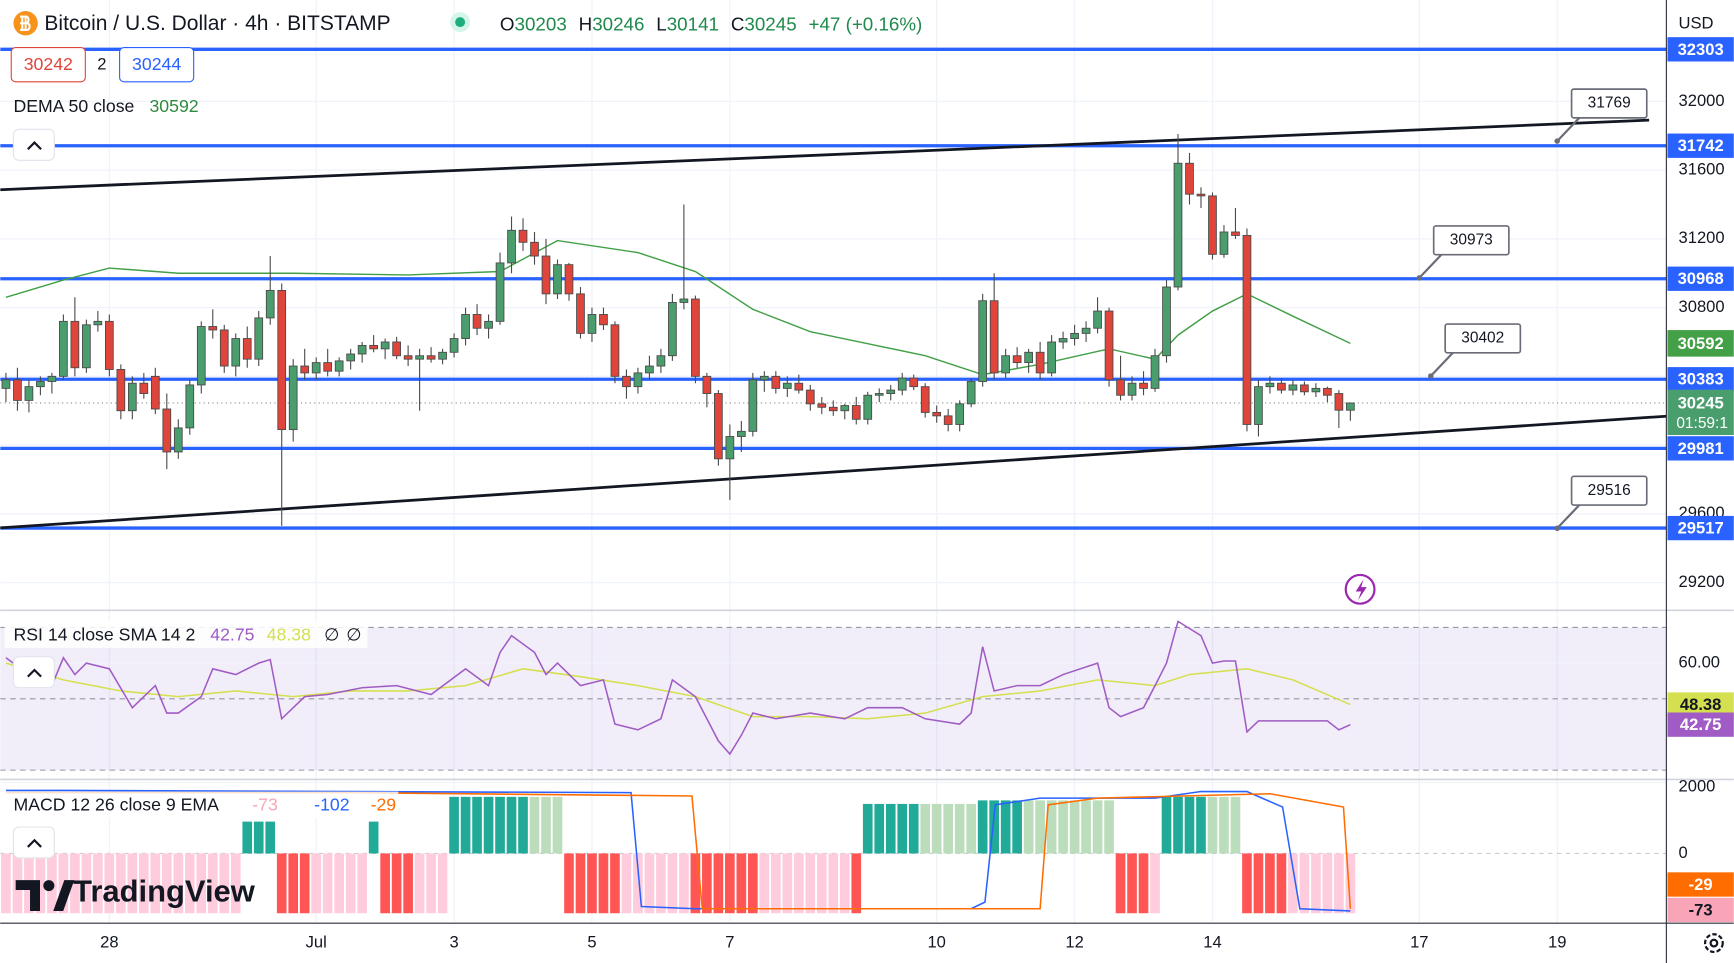 This screenshot has height=963, width=1734. What do you see at coordinates (186, 634) in the screenshot?
I see `legend-bg` at bounding box center [186, 634].